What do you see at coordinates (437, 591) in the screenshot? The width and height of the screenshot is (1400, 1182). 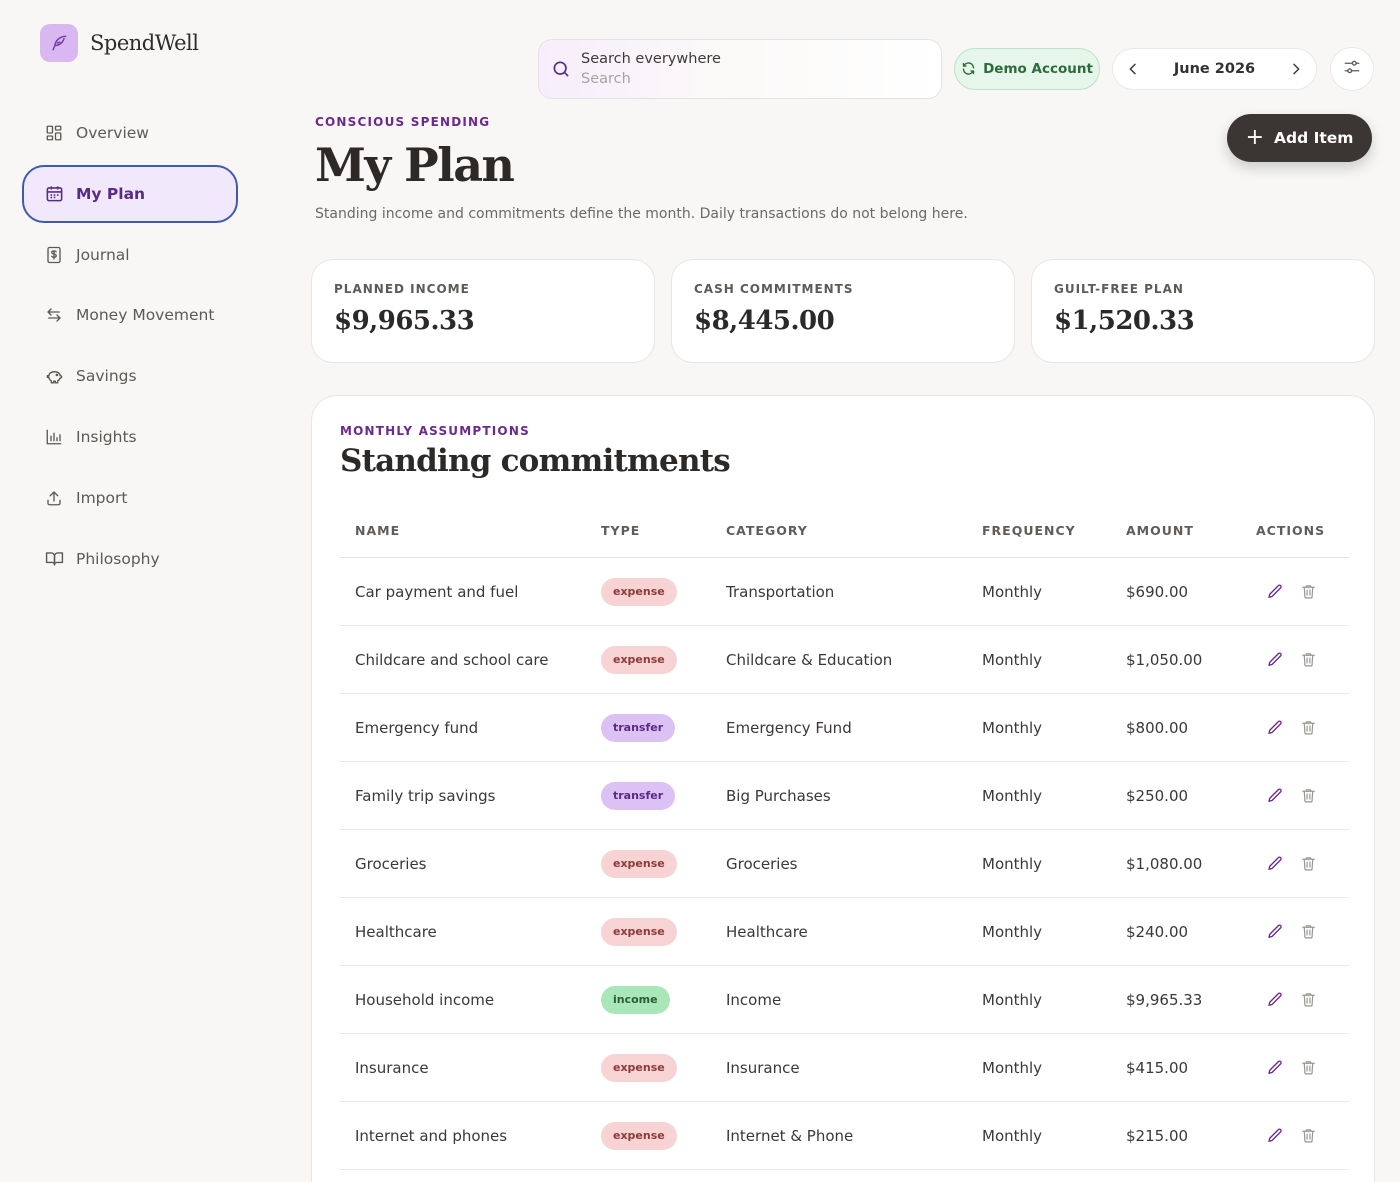 I see `row-name: Car payment and fuel` at bounding box center [437, 591].